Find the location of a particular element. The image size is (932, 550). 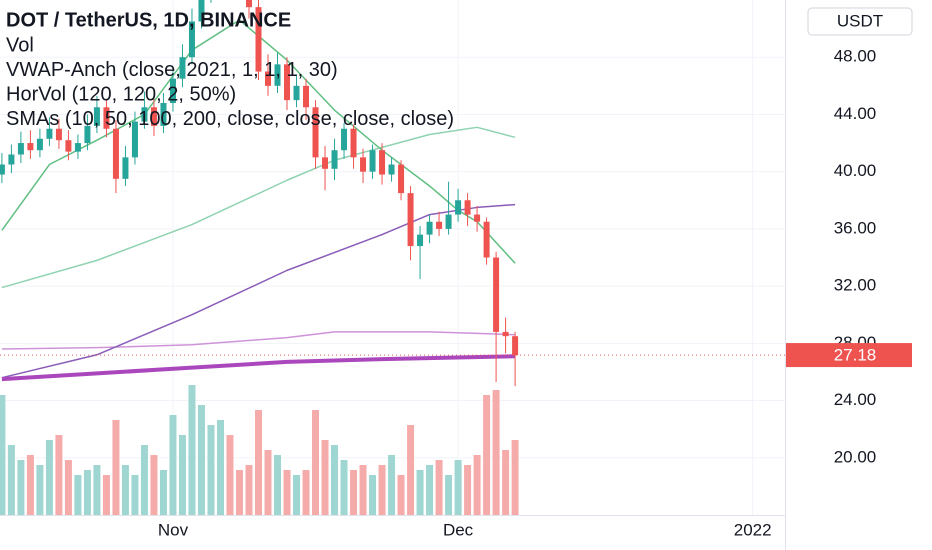

y-tick-label: 48.00 is located at coordinates (855, 56).